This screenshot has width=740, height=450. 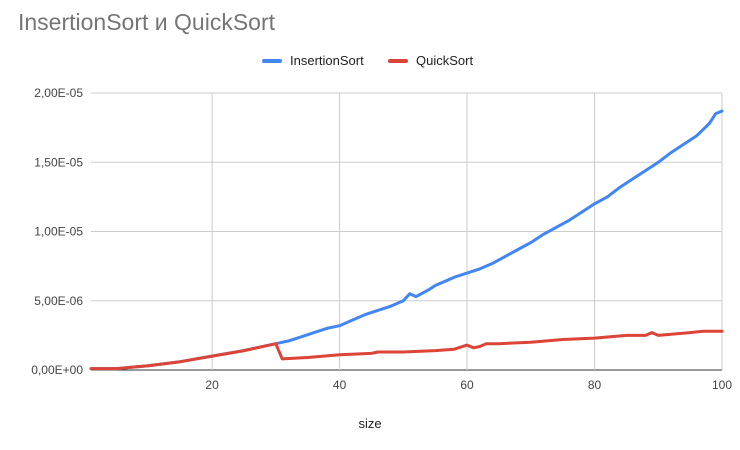 I want to click on legend-swatch-insertionsort, so click(x=272, y=60).